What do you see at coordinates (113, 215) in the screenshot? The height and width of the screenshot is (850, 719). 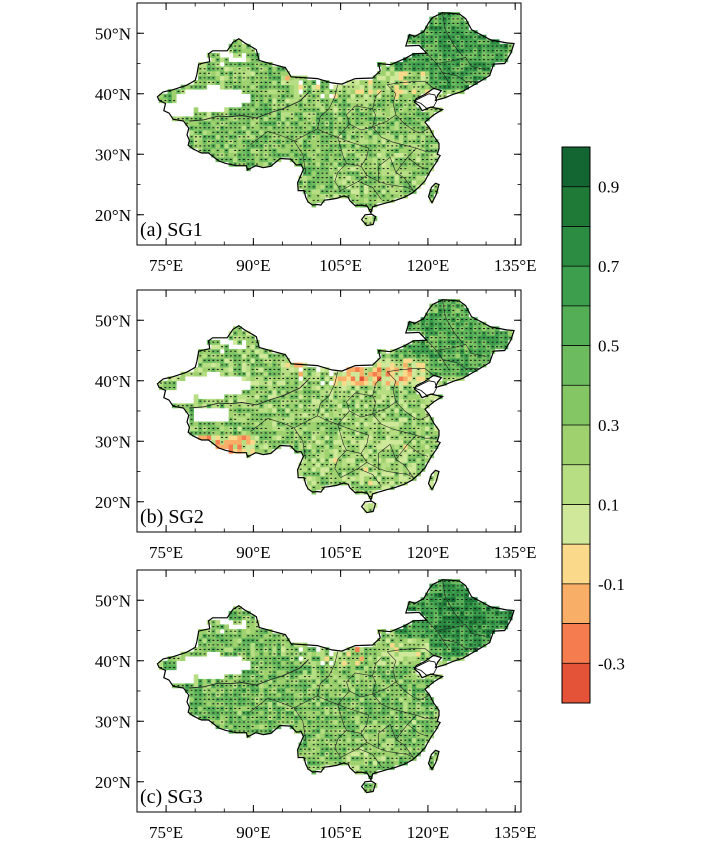 I see `lat-tick-label: 20°N` at bounding box center [113, 215].